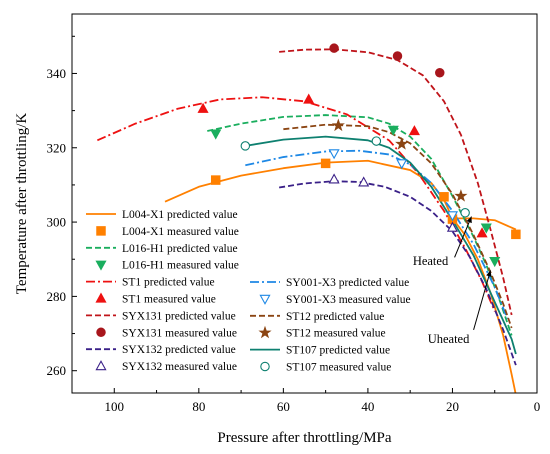  What do you see at coordinates (179, 367) in the screenshot?
I see `legend-label: SYX132 measured value` at bounding box center [179, 367].